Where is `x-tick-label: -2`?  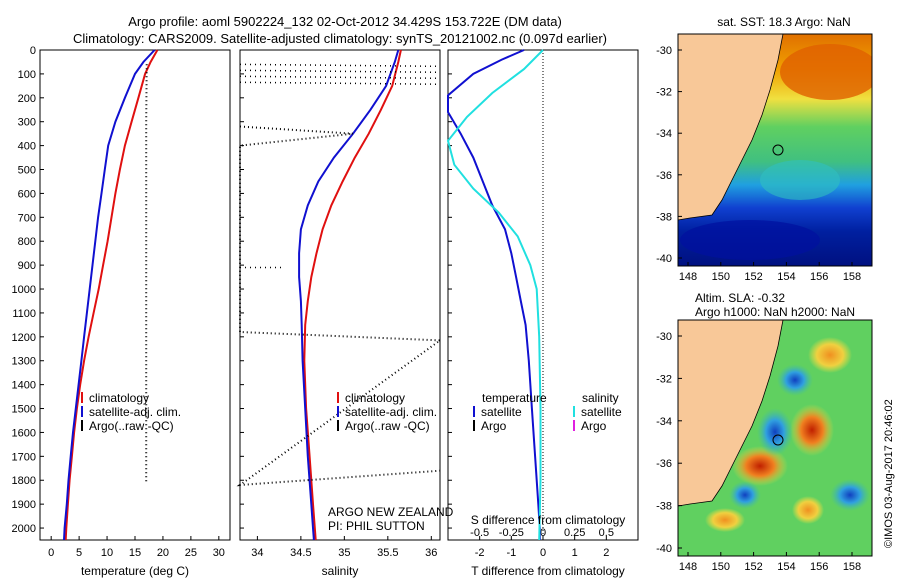 x-tick-label: -2 is located at coordinates (480, 553).